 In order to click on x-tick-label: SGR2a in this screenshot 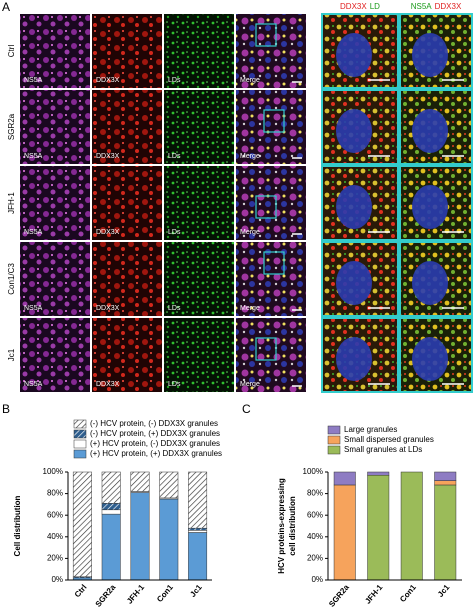, I will do `click(339, 595)`.